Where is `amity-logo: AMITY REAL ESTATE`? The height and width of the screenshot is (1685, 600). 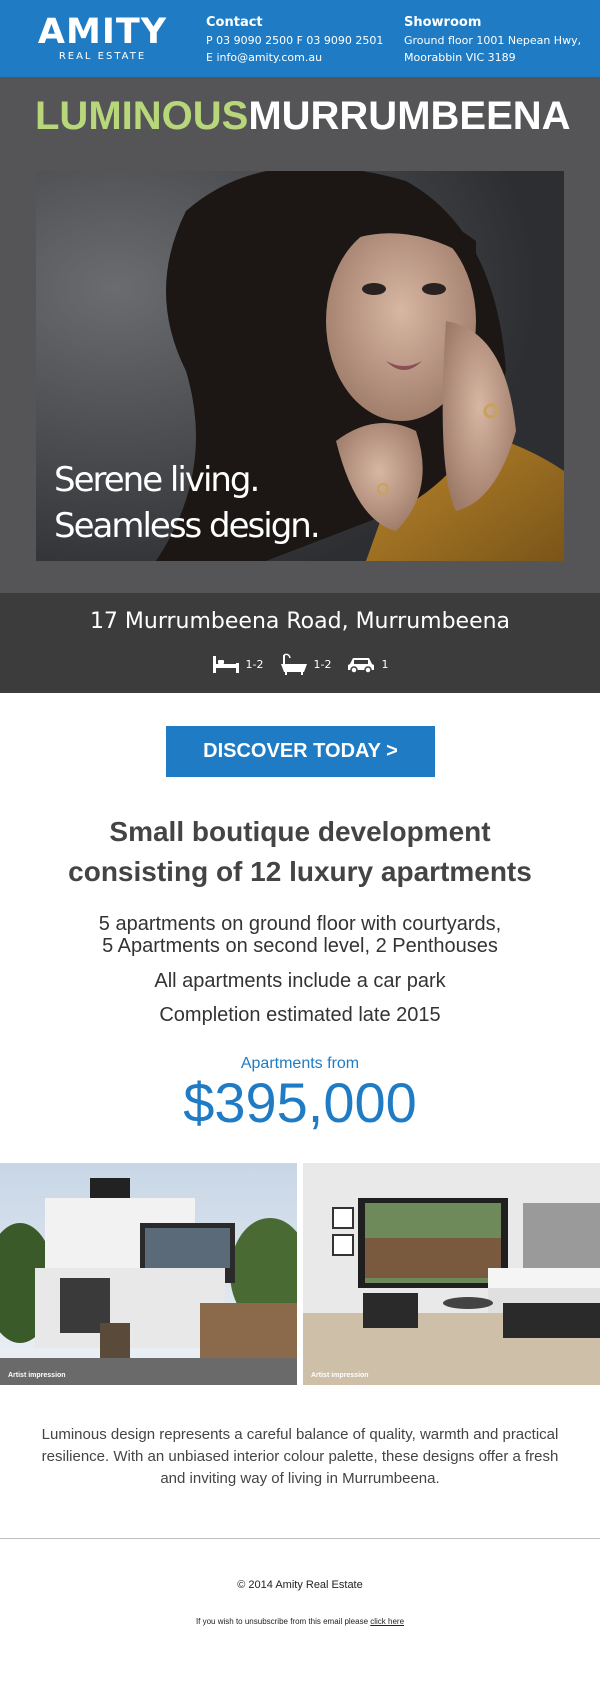 amity-logo: AMITY REAL ESTATE is located at coordinates (102, 38).